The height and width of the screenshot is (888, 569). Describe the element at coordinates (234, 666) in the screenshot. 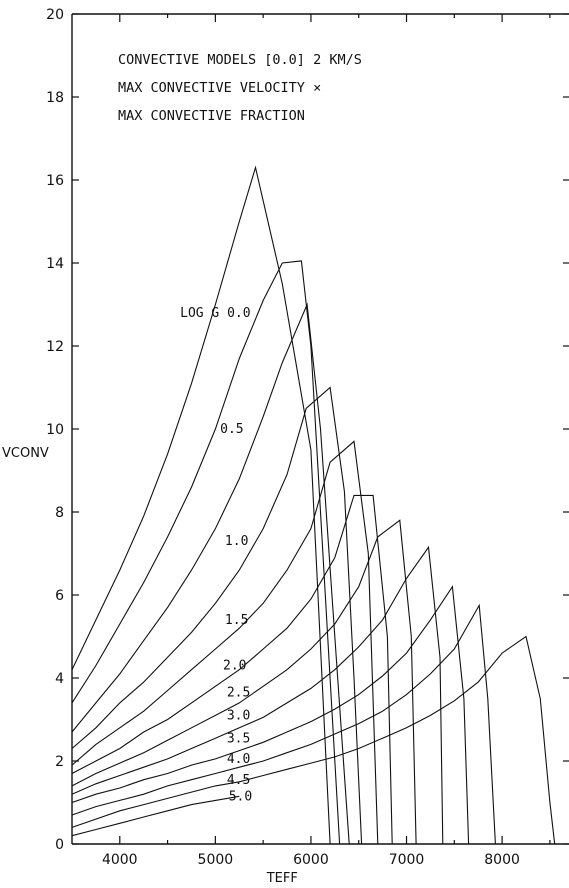

I see `series-label: 2.0` at that location.